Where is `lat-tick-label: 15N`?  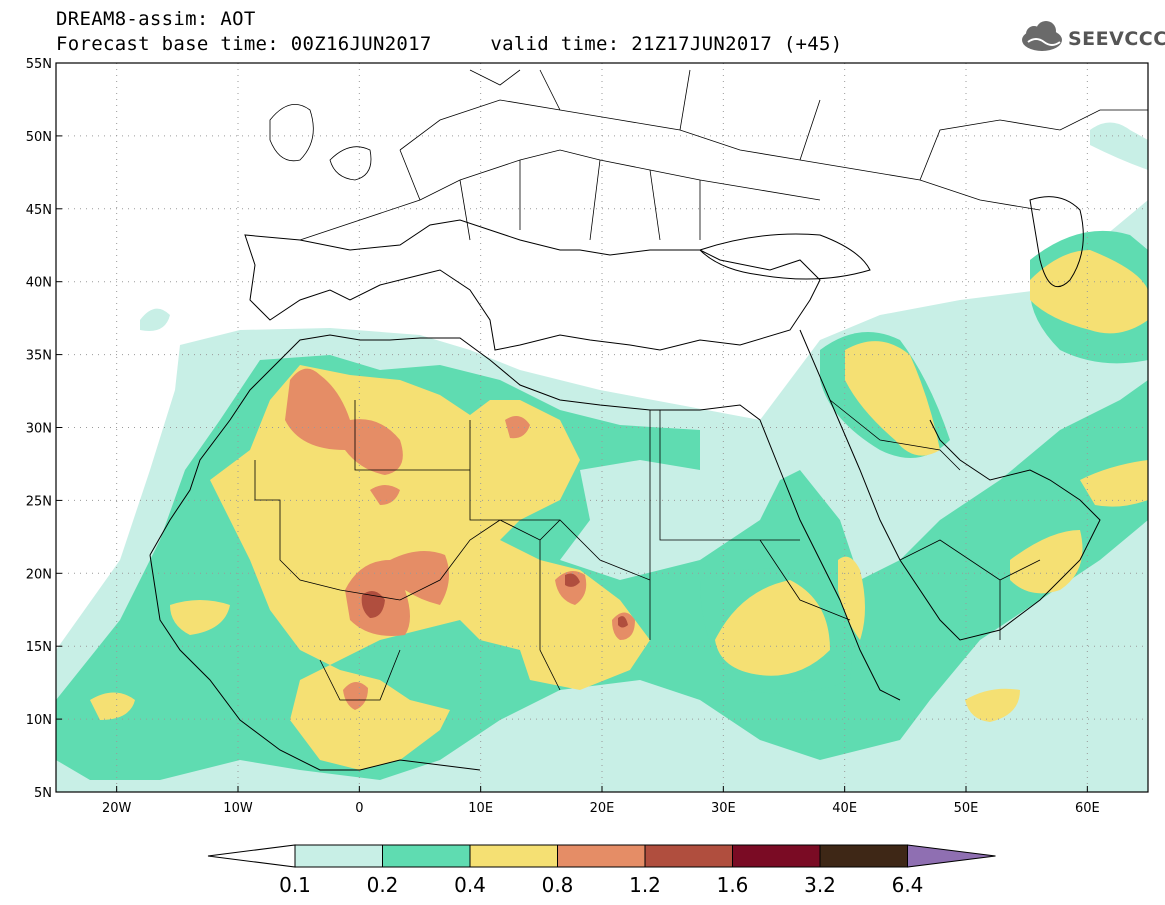
lat-tick-label: 15N is located at coordinates (39, 647).